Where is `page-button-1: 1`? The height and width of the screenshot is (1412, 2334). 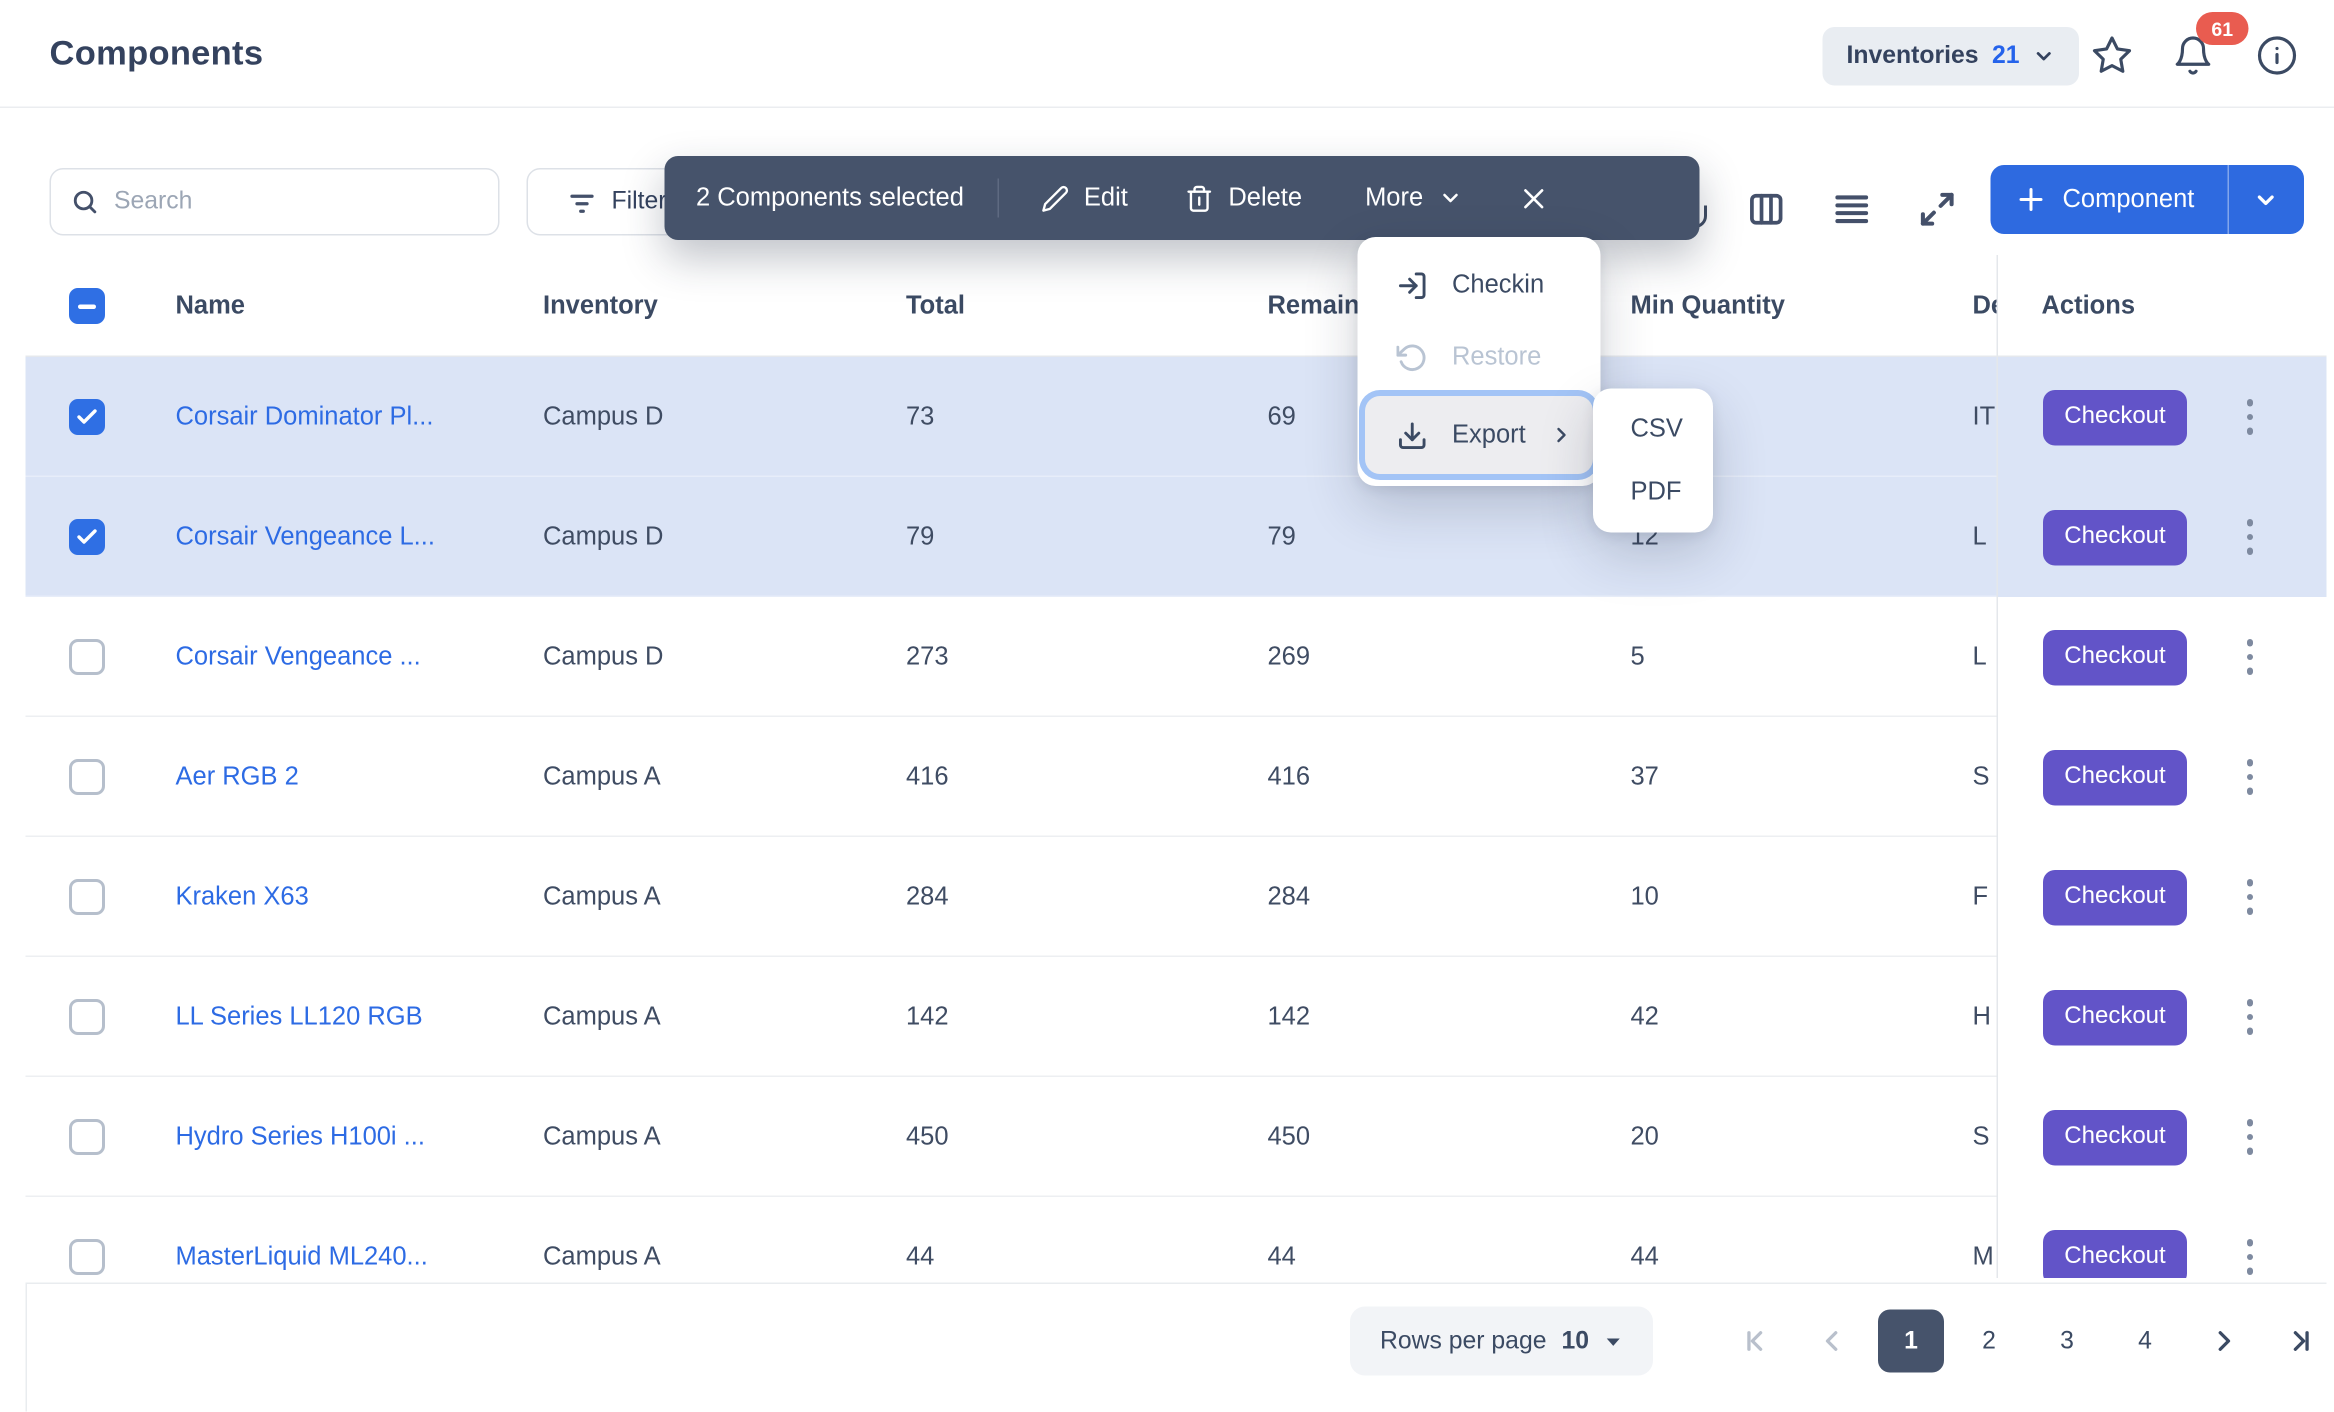
page-button-1: 1 is located at coordinates (1911, 1341).